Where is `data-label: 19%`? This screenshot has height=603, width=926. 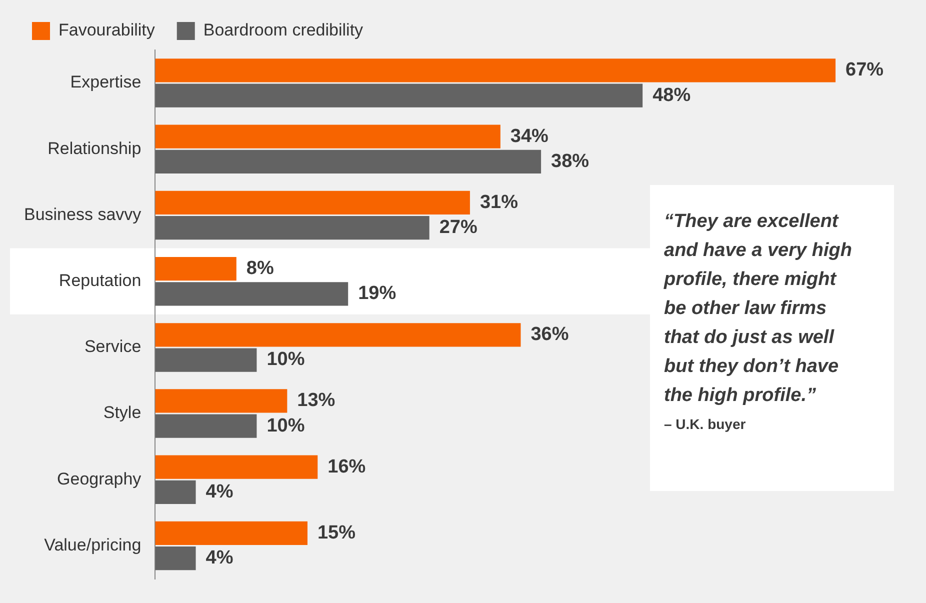
data-label: 19% is located at coordinates (377, 293).